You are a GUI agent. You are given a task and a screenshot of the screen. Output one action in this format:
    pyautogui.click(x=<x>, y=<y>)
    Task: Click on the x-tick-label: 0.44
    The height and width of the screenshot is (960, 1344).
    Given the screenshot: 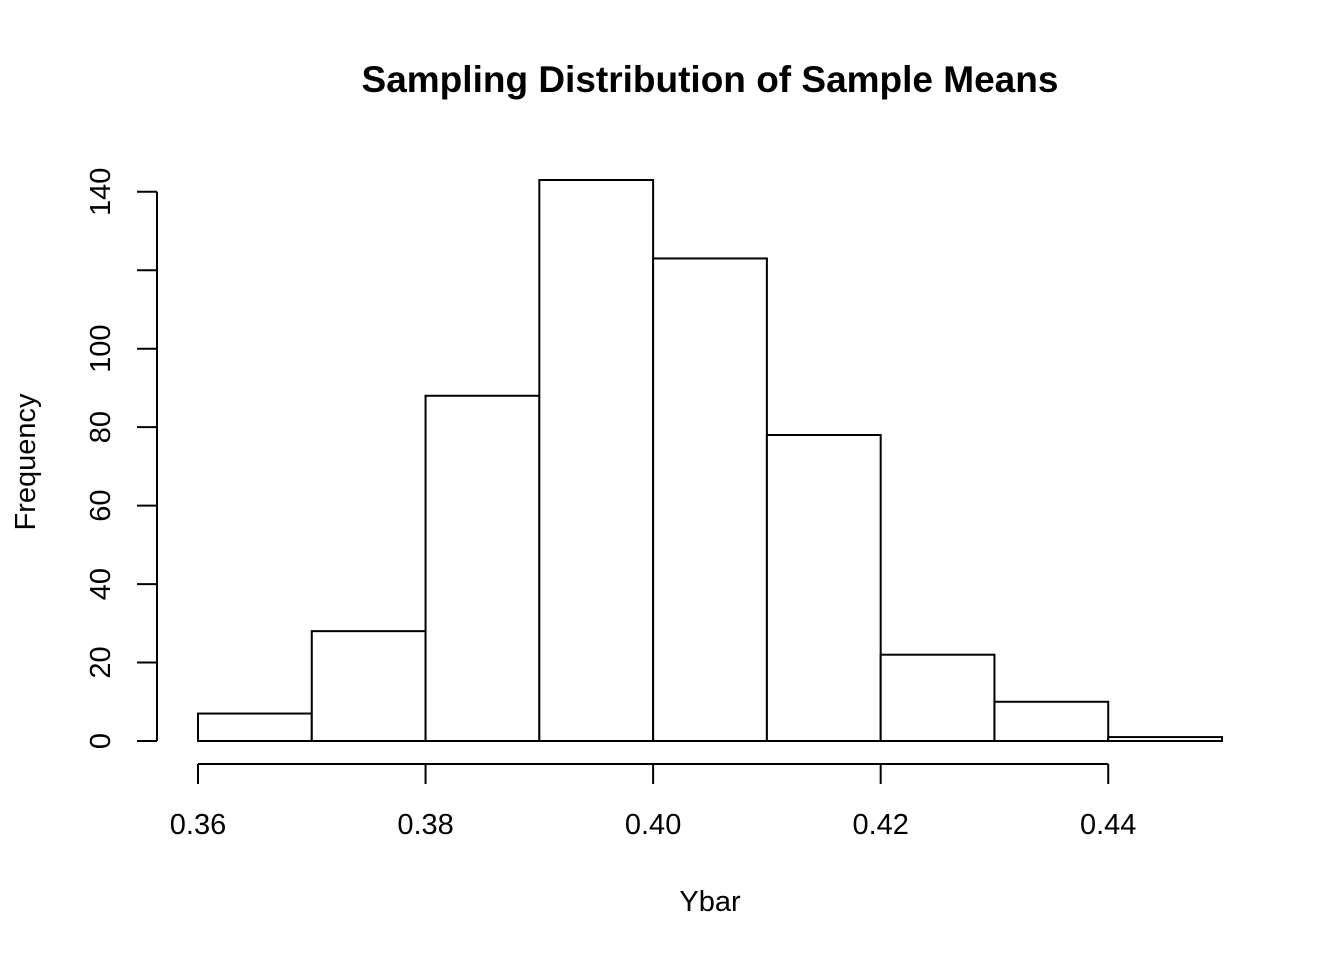 What is the action you would take?
    pyautogui.click(x=1108, y=825)
    